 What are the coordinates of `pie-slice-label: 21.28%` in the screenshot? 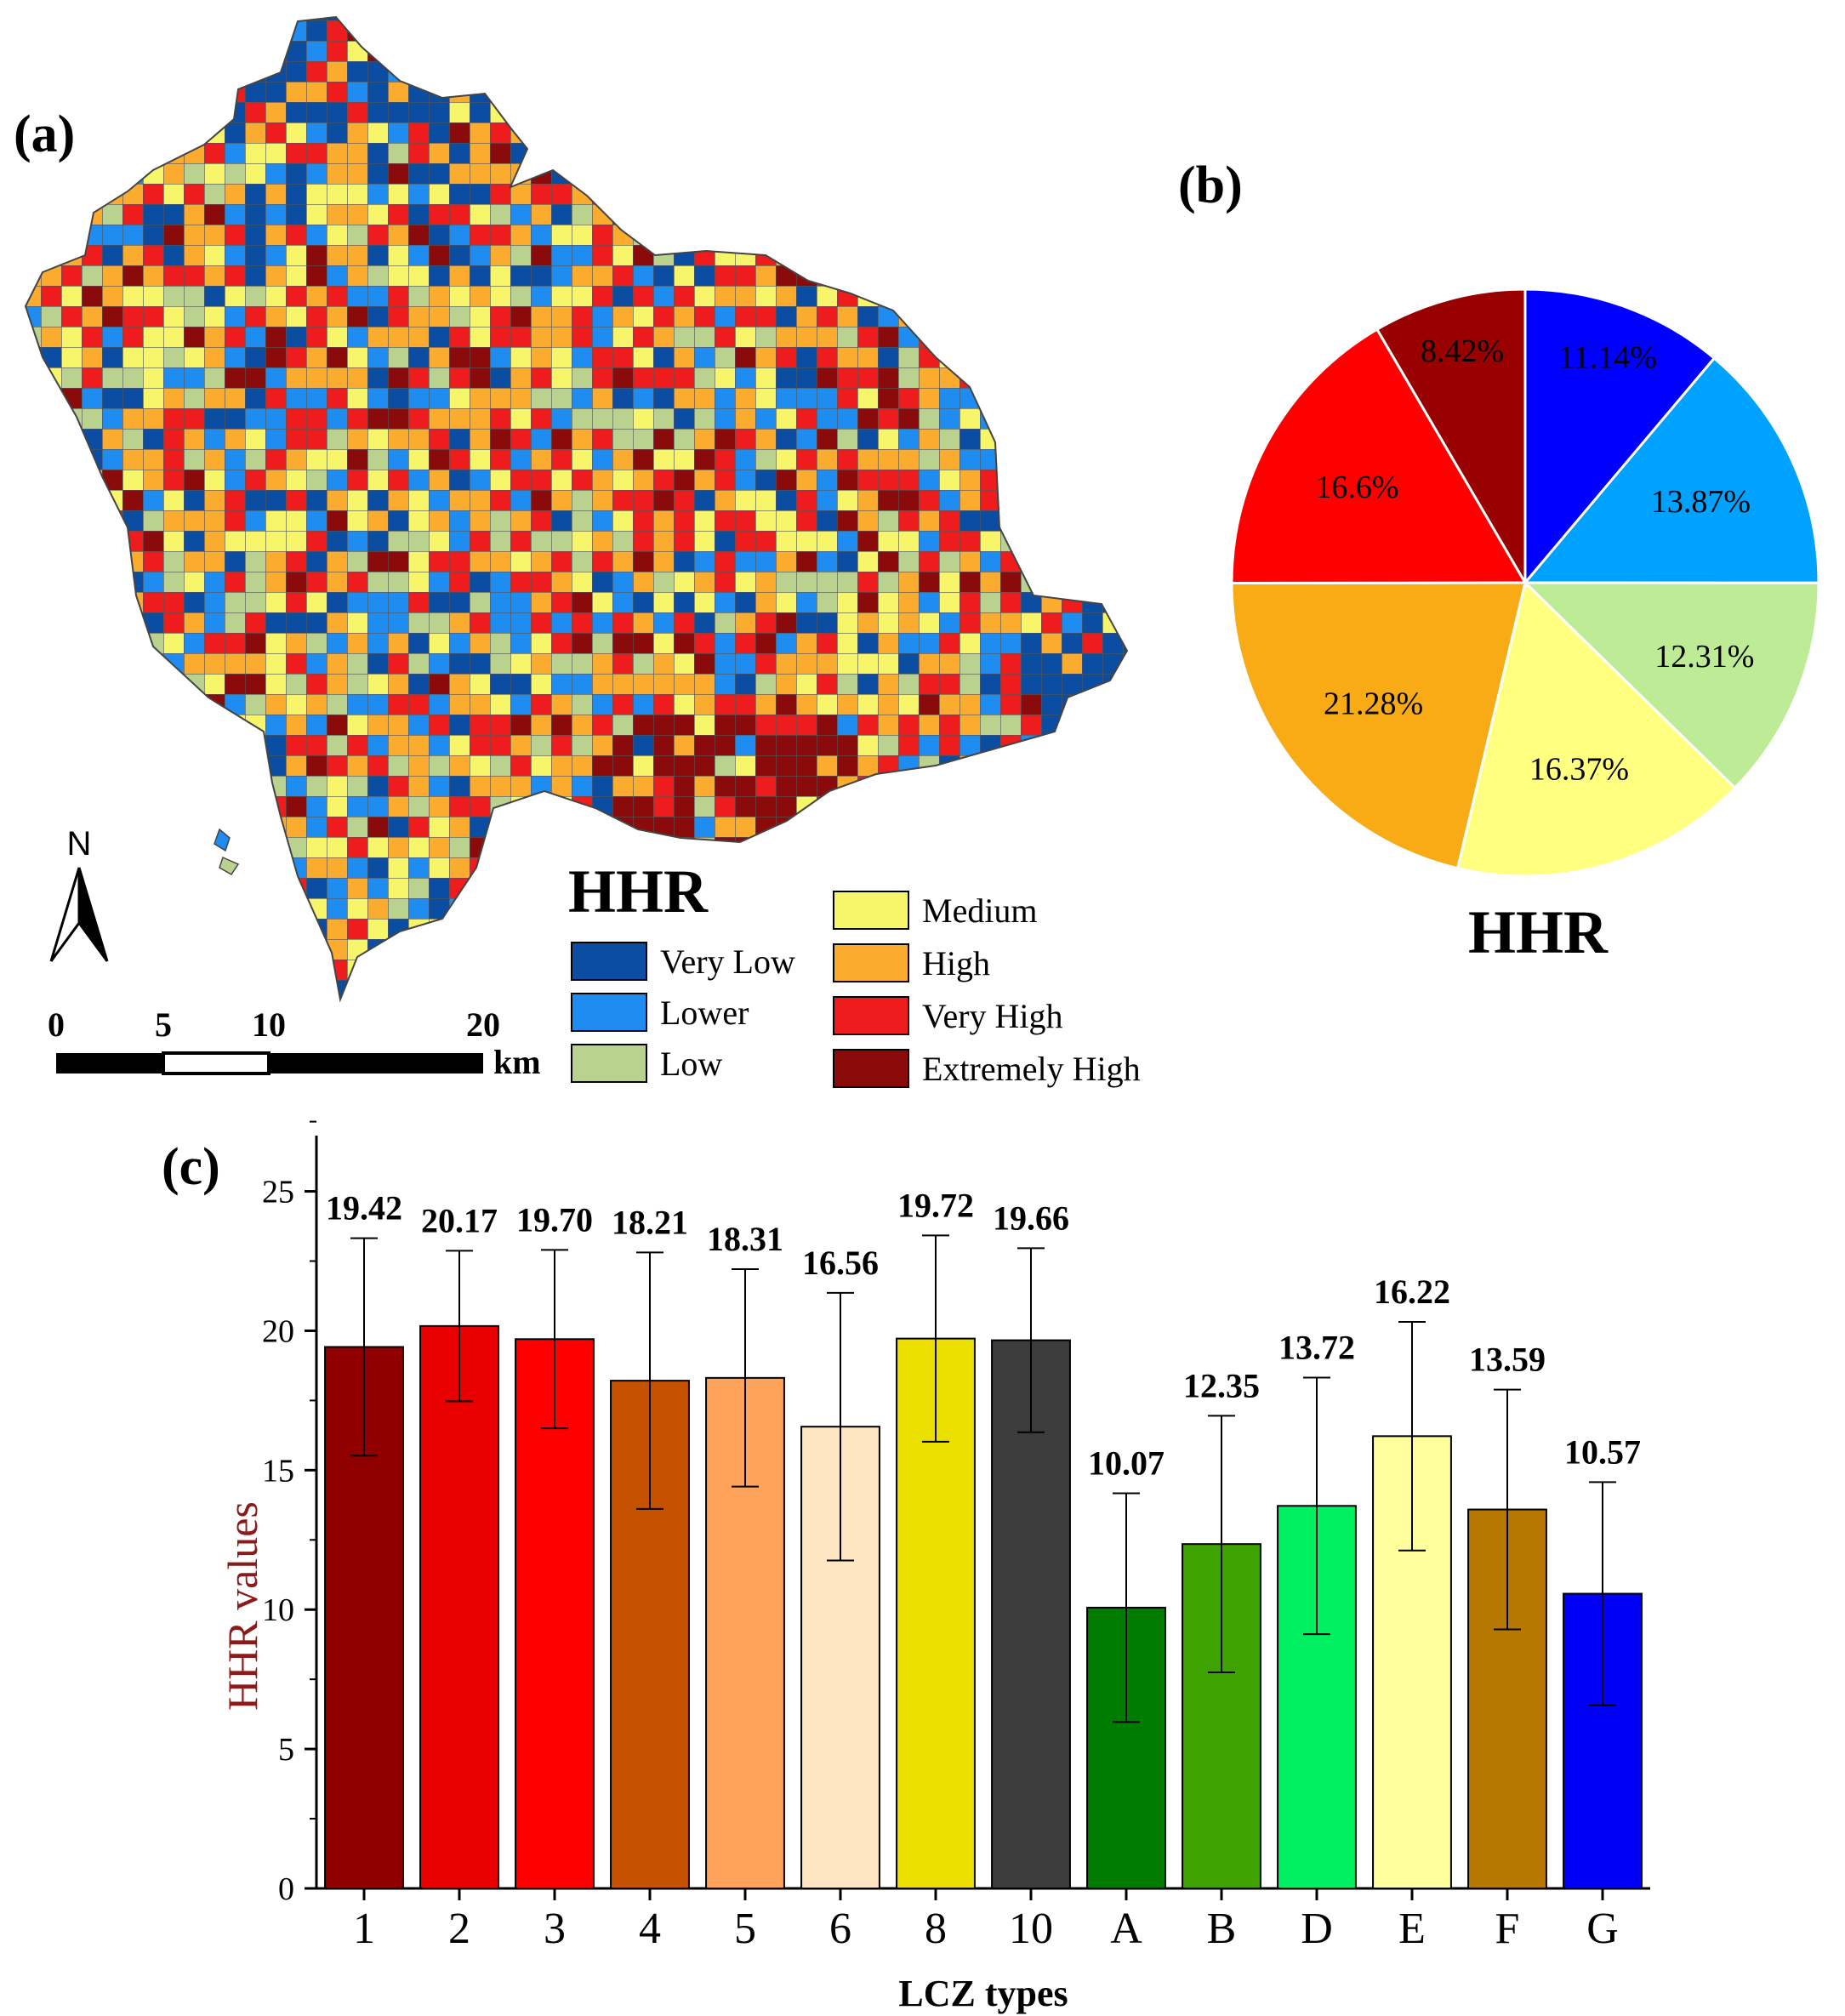 It's located at (1373, 703).